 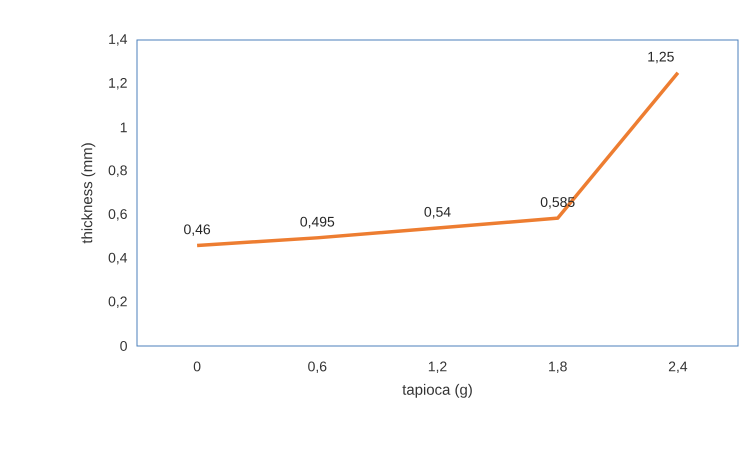 What do you see at coordinates (317, 222) in the screenshot?
I see `data-label: 0,495` at bounding box center [317, 222].